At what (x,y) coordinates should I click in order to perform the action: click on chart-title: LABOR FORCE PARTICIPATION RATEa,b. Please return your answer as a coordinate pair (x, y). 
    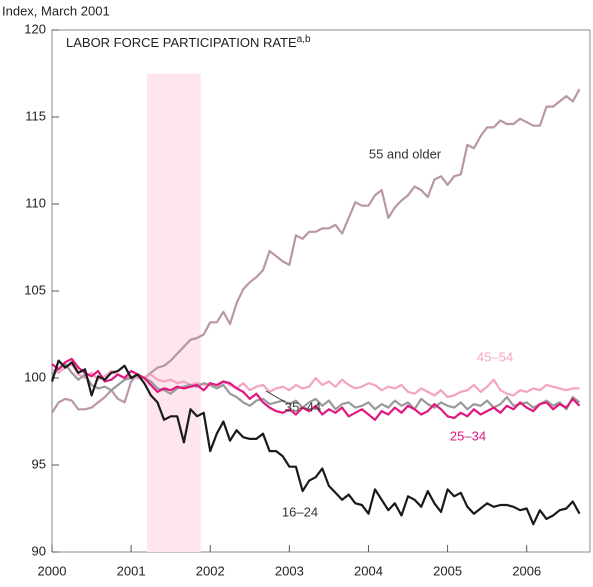
    Looking at the image, I should click on (188, 42).